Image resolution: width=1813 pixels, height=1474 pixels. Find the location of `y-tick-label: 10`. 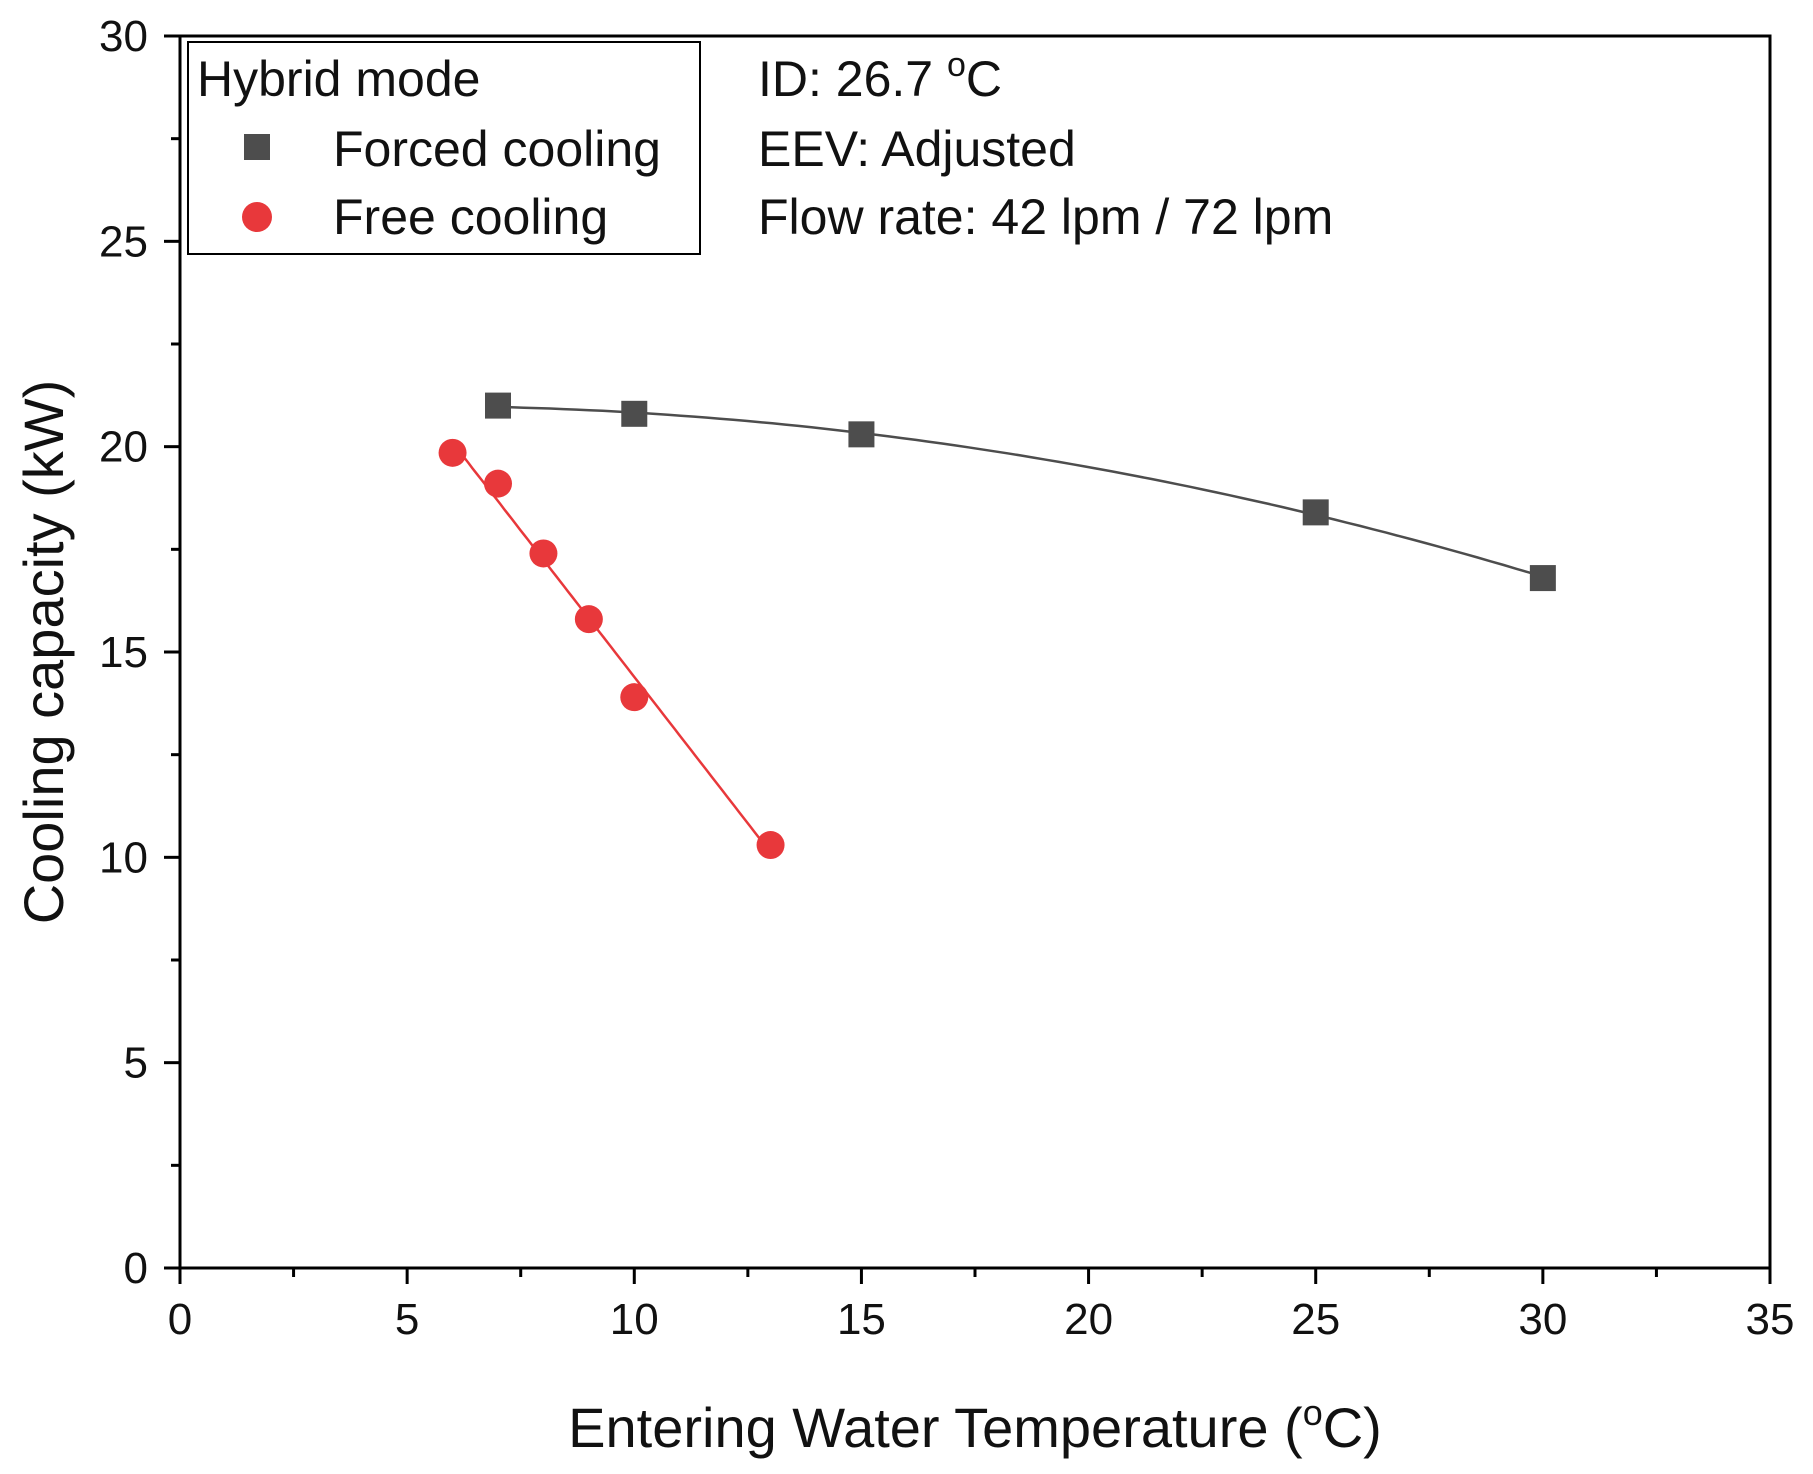

y-tick-label: 10 is located at coordinates (123, 857).